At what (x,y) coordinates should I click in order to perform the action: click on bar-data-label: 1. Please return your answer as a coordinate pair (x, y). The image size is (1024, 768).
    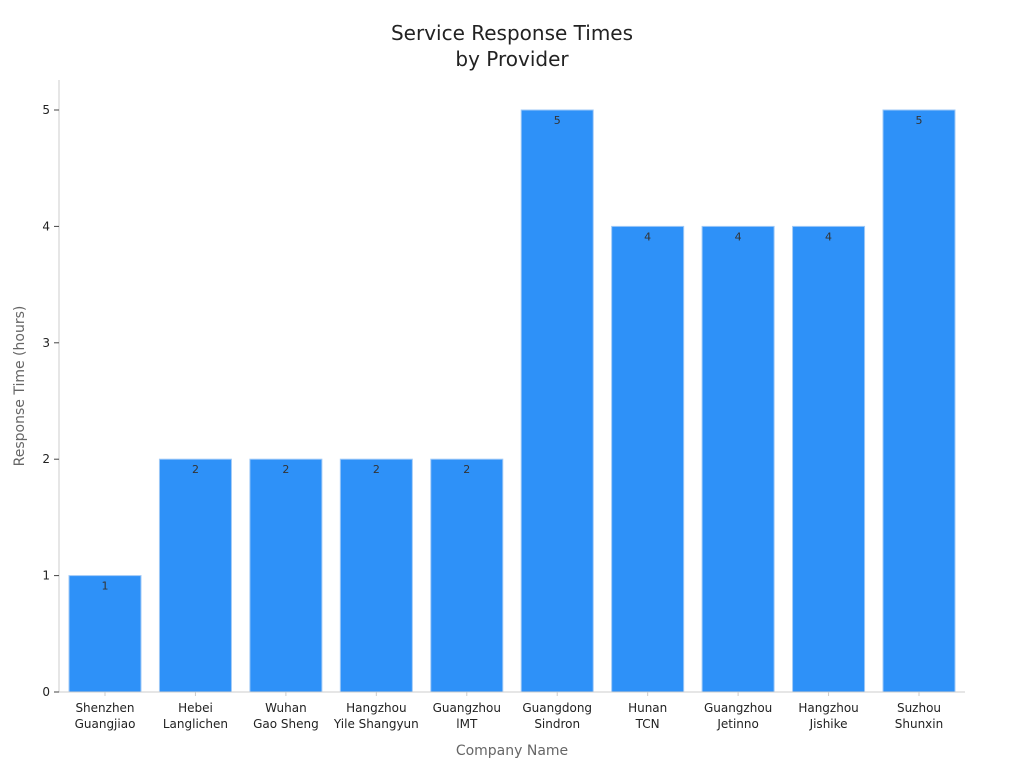
    Looking at the image, I should click on (105, 586).